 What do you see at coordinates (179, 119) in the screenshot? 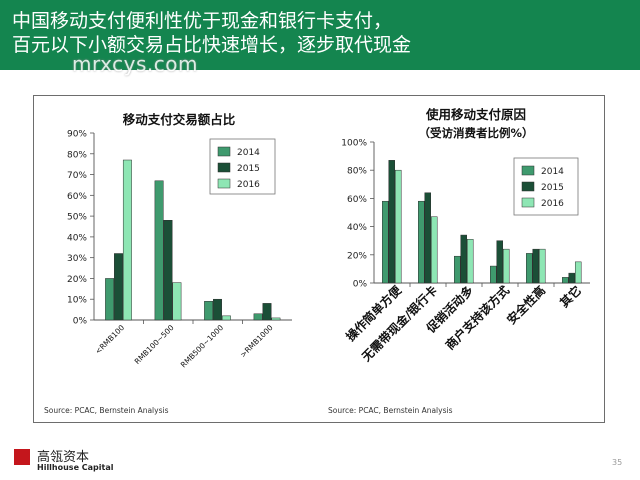
I see `chart1-title: 移动支付交易额占比` at bounding box center [179, 119].